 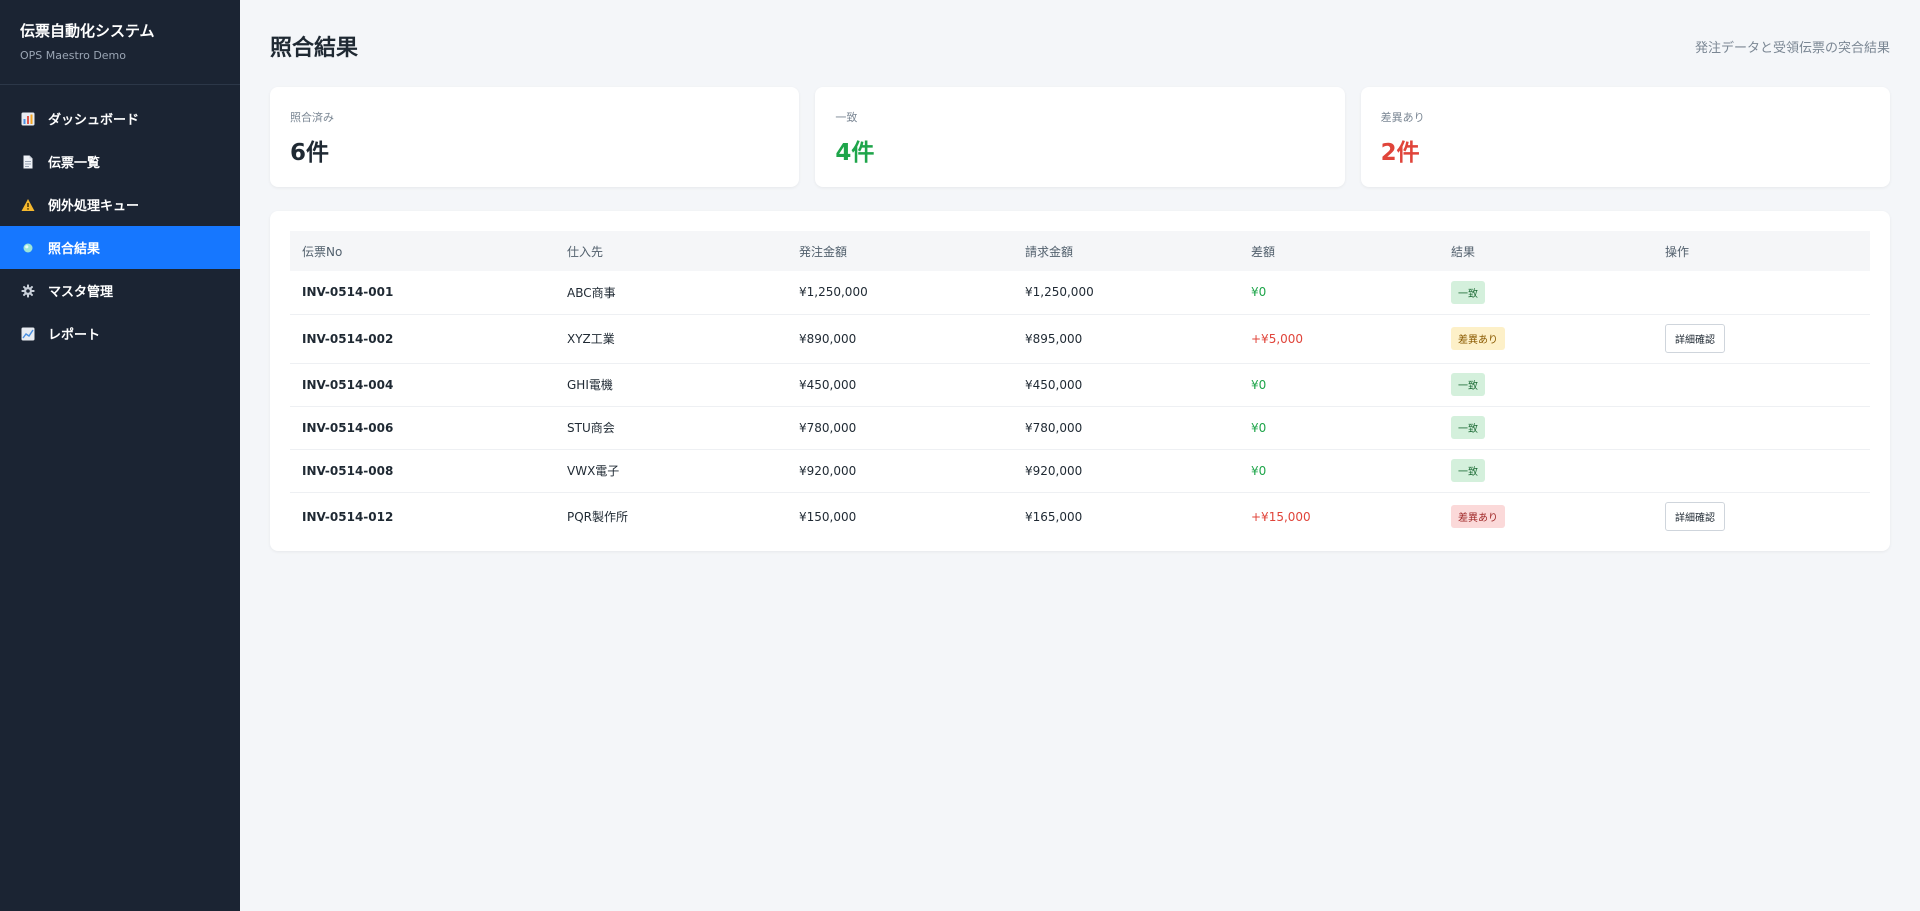 I want to click on table-row: INV-0514-006 STU商会 ¥780,000 ¥780,000 ¥0 一致, so click(x=1080, y=428).